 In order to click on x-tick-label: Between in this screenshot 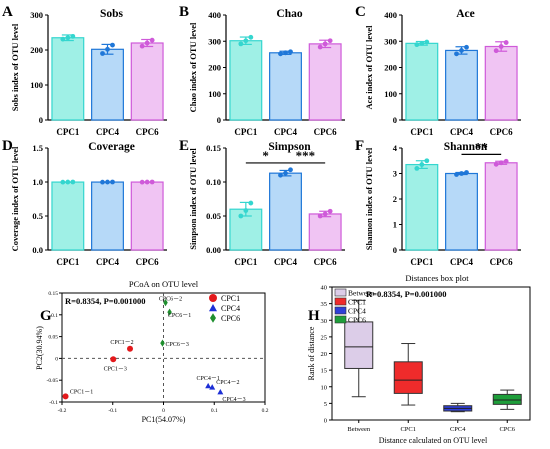, I will do `click(358, 429)`.